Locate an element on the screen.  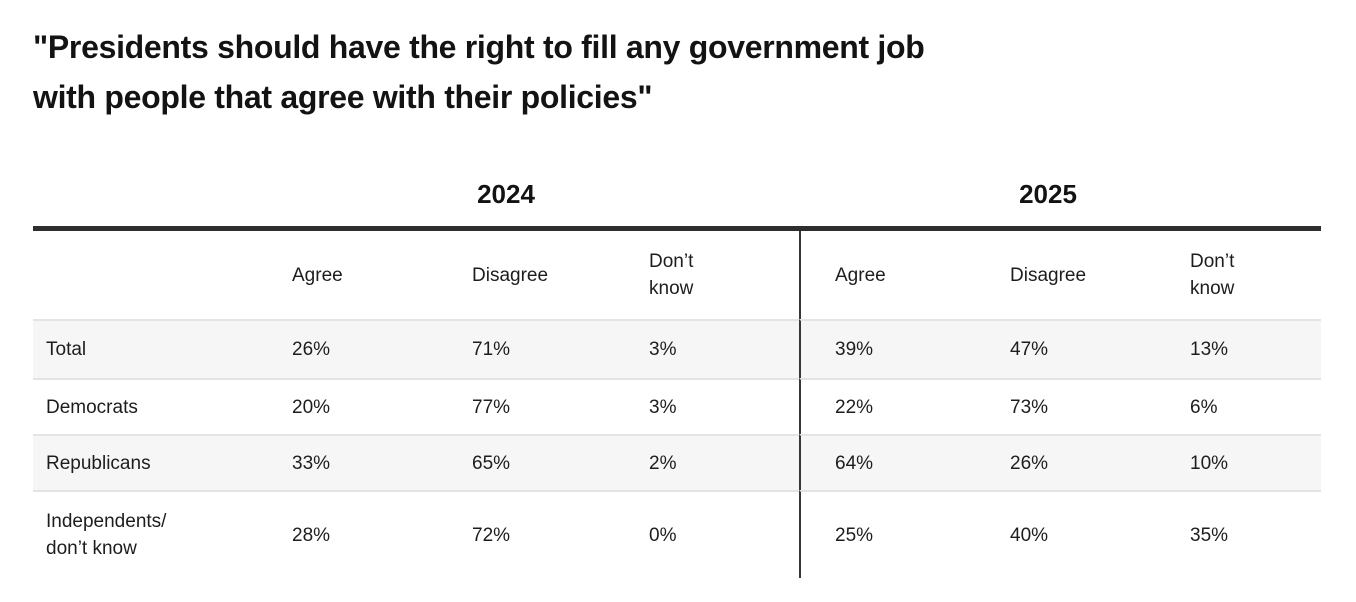
cell-republicans-2024-agree: 33% is located at coordinates (382, 462).